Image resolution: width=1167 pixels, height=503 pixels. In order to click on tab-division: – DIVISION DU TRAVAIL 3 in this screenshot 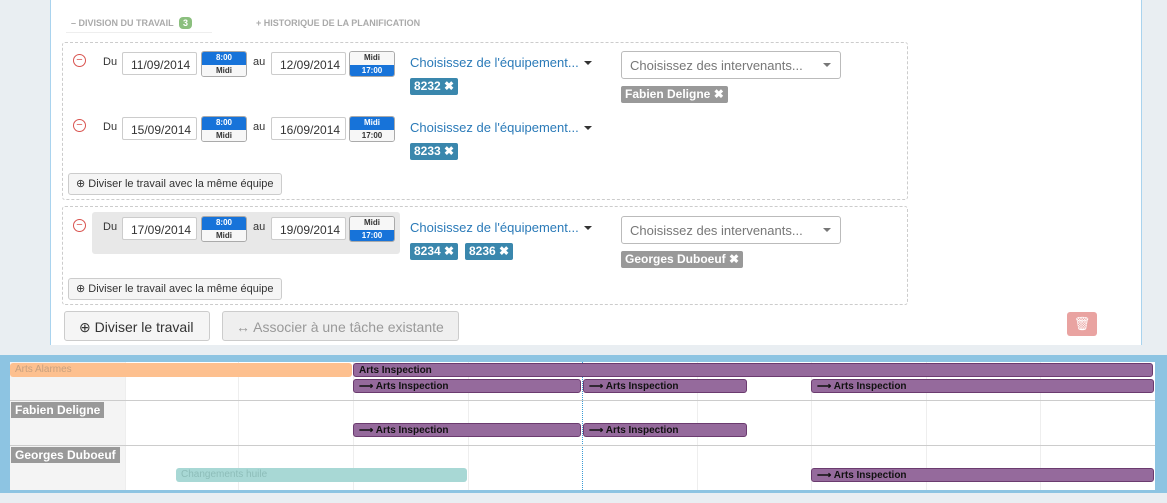, I will do `click(139, 23)`.